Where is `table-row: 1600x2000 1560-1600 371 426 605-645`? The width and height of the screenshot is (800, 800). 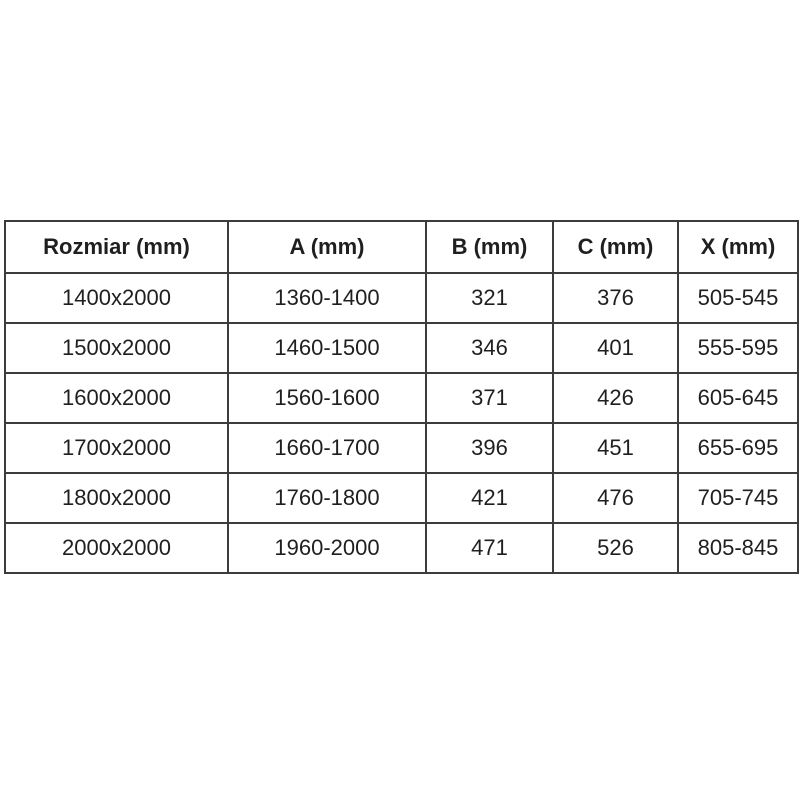
table-row: 1600x2000 1560-1600 371 426 605-645 is located at coordinates (401, 398).